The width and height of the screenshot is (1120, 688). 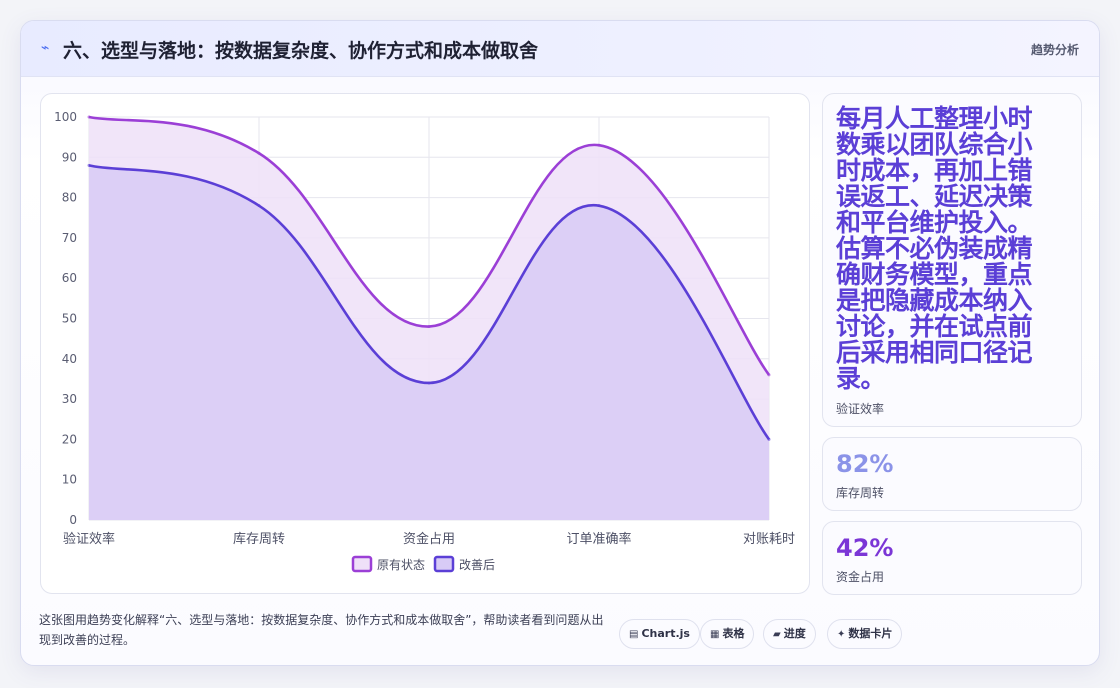 I want to click on y-tick-label: 20, so click(x=69, y=439).